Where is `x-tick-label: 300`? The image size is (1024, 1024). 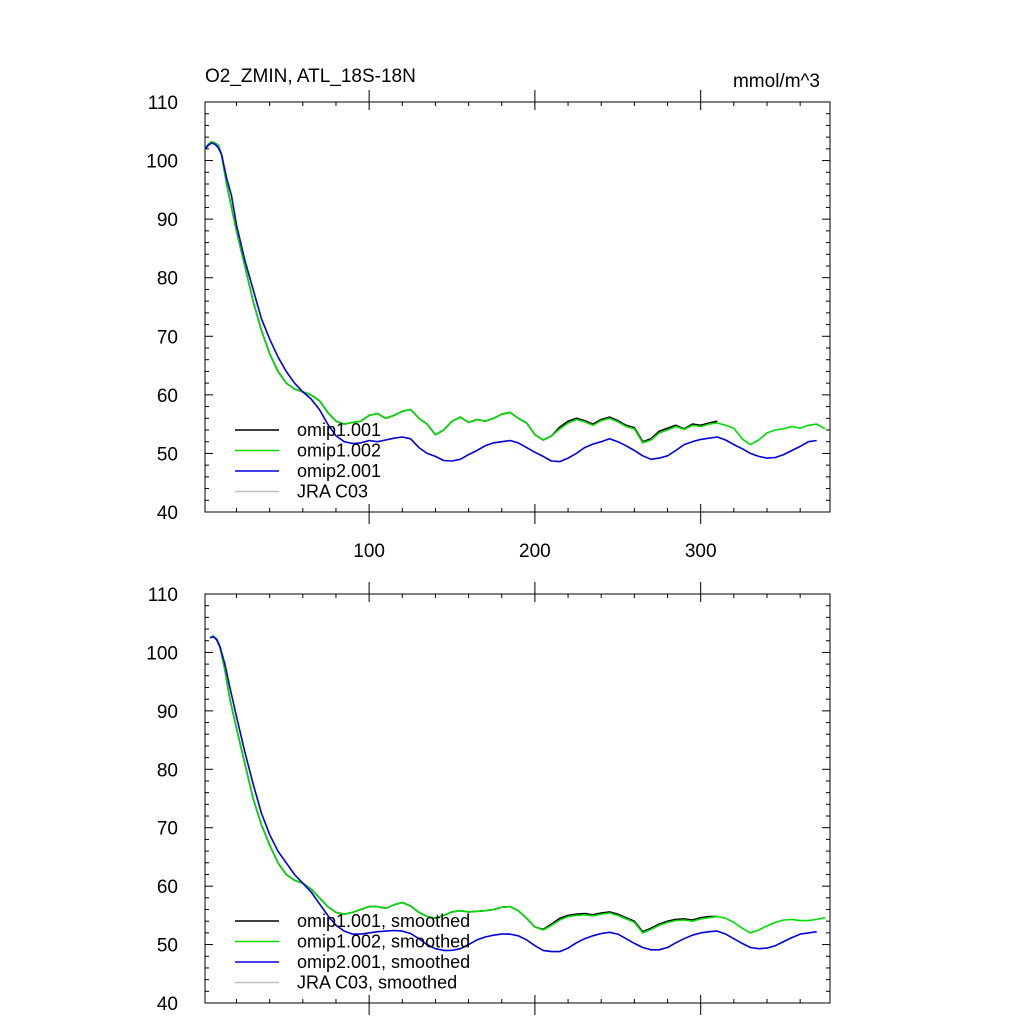 x-tick-label: 300 is located at coordinates (701, 551).